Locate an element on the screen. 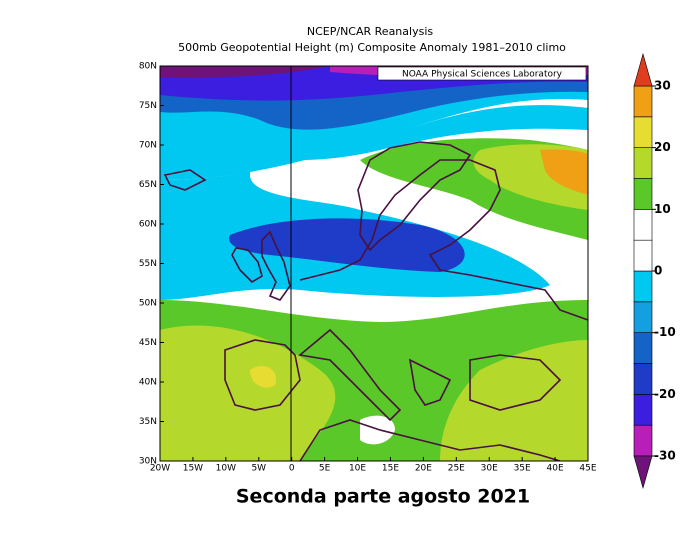 Image resolution: width=700 pixels, height=546 pixels. y-tick-label: 55N is located at coordinates (148, 264).